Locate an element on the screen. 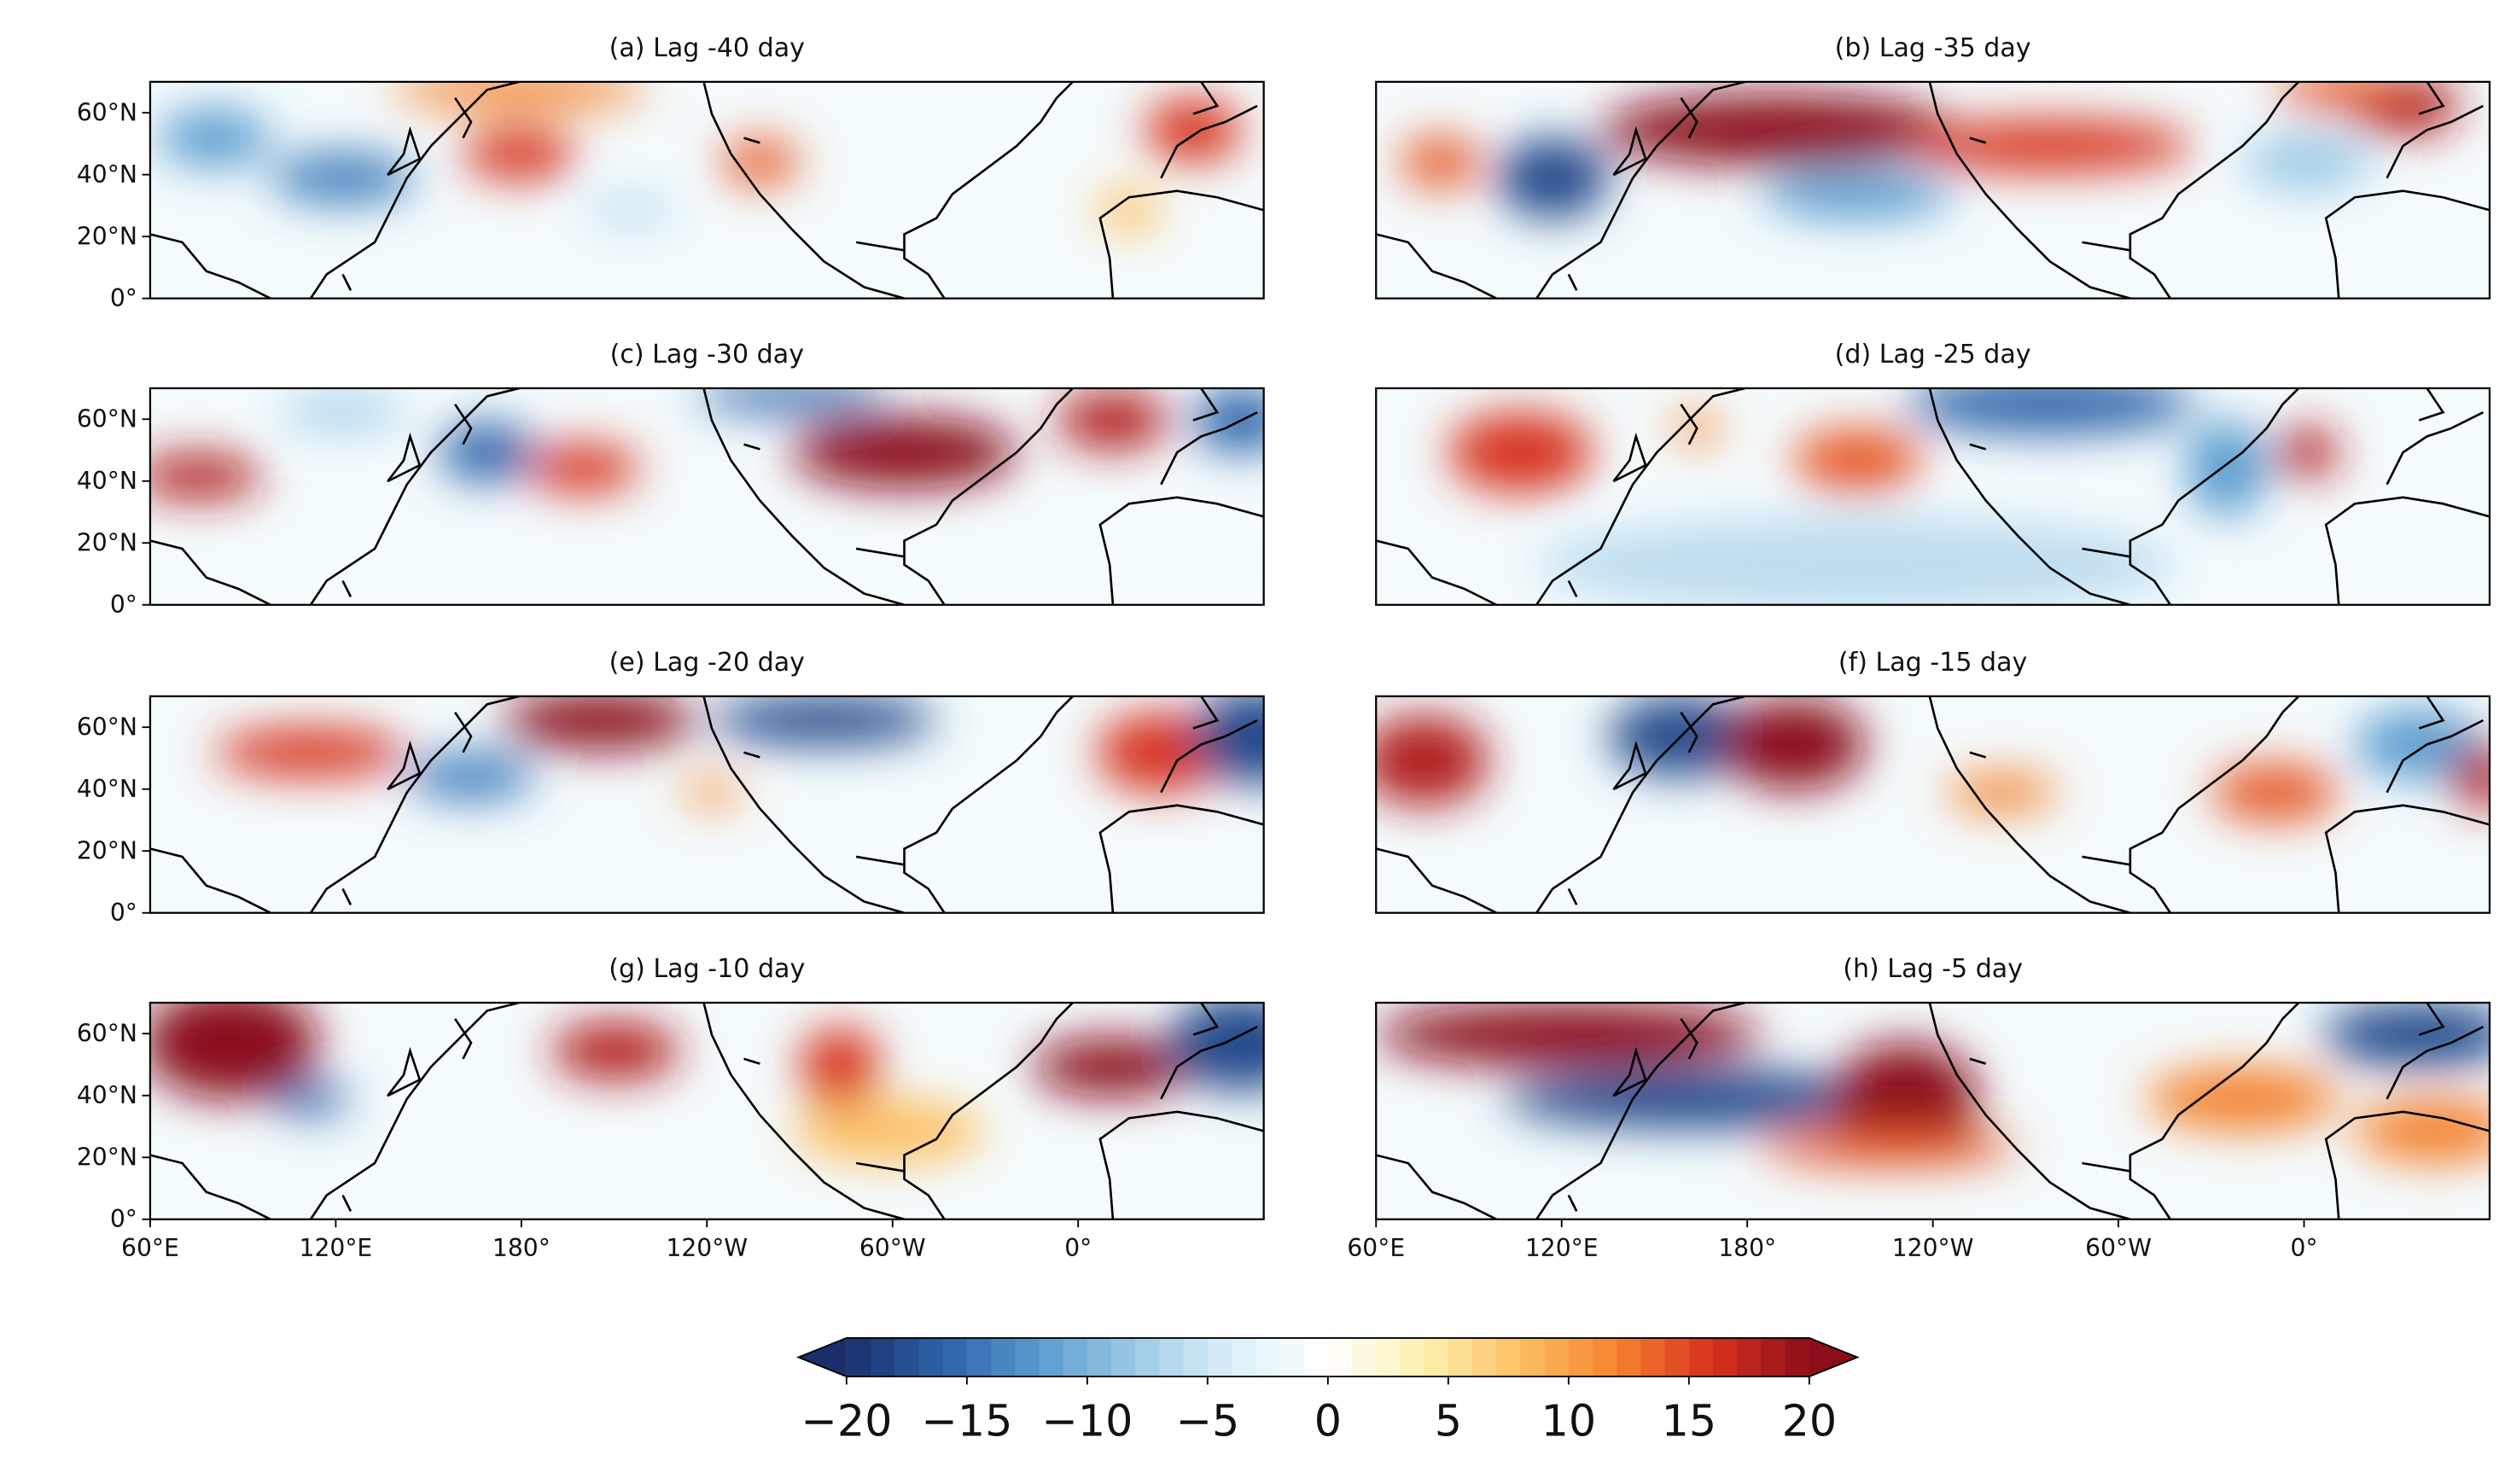  lon-tick-label: 60°E is located at coordinates (150, 1248).